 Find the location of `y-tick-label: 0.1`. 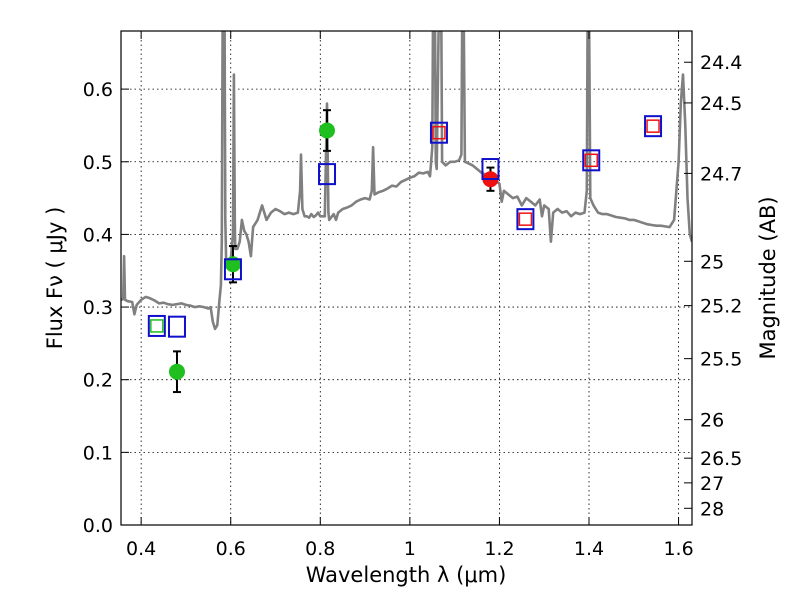

y-tick-label: 0.1 is located at coordinates (98, 453).